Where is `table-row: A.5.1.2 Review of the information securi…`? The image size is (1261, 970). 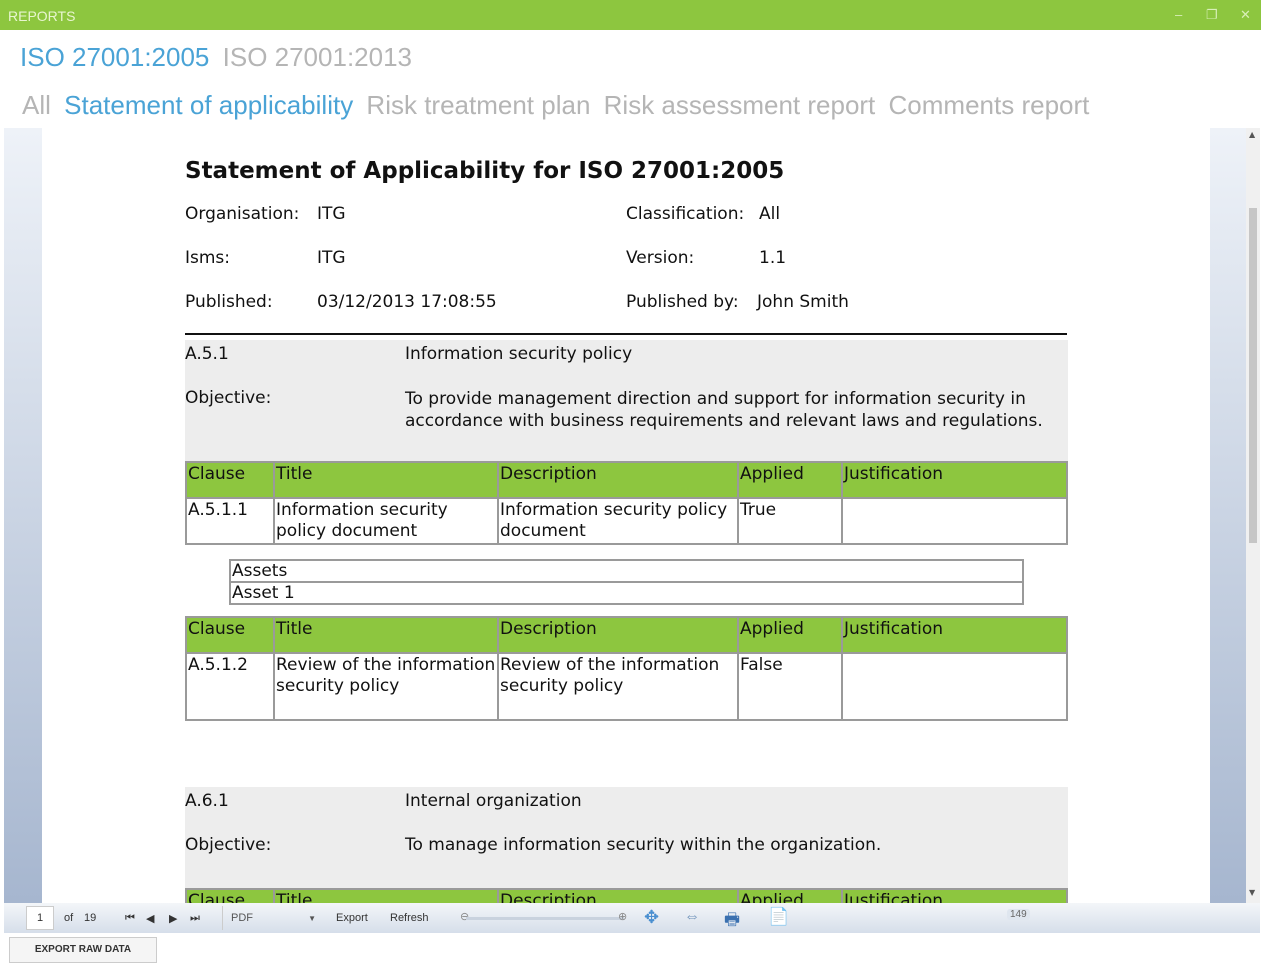 table-row: A.5.1.2 Review of the information securi… is located at coordinates (626, 686).